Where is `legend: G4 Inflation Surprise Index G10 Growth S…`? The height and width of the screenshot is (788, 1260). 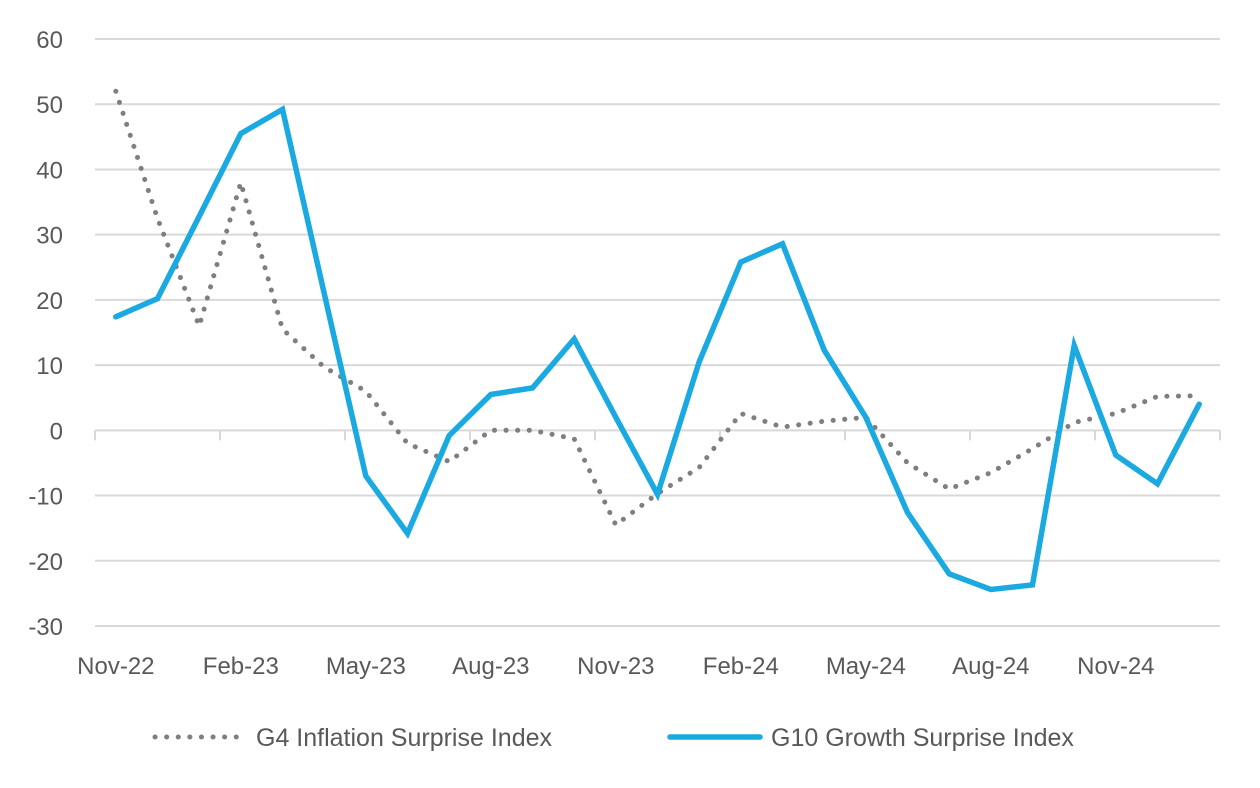 legend: G4 Inflation Surprise Index G10 Growth S… is located at coordinates (613, 738).